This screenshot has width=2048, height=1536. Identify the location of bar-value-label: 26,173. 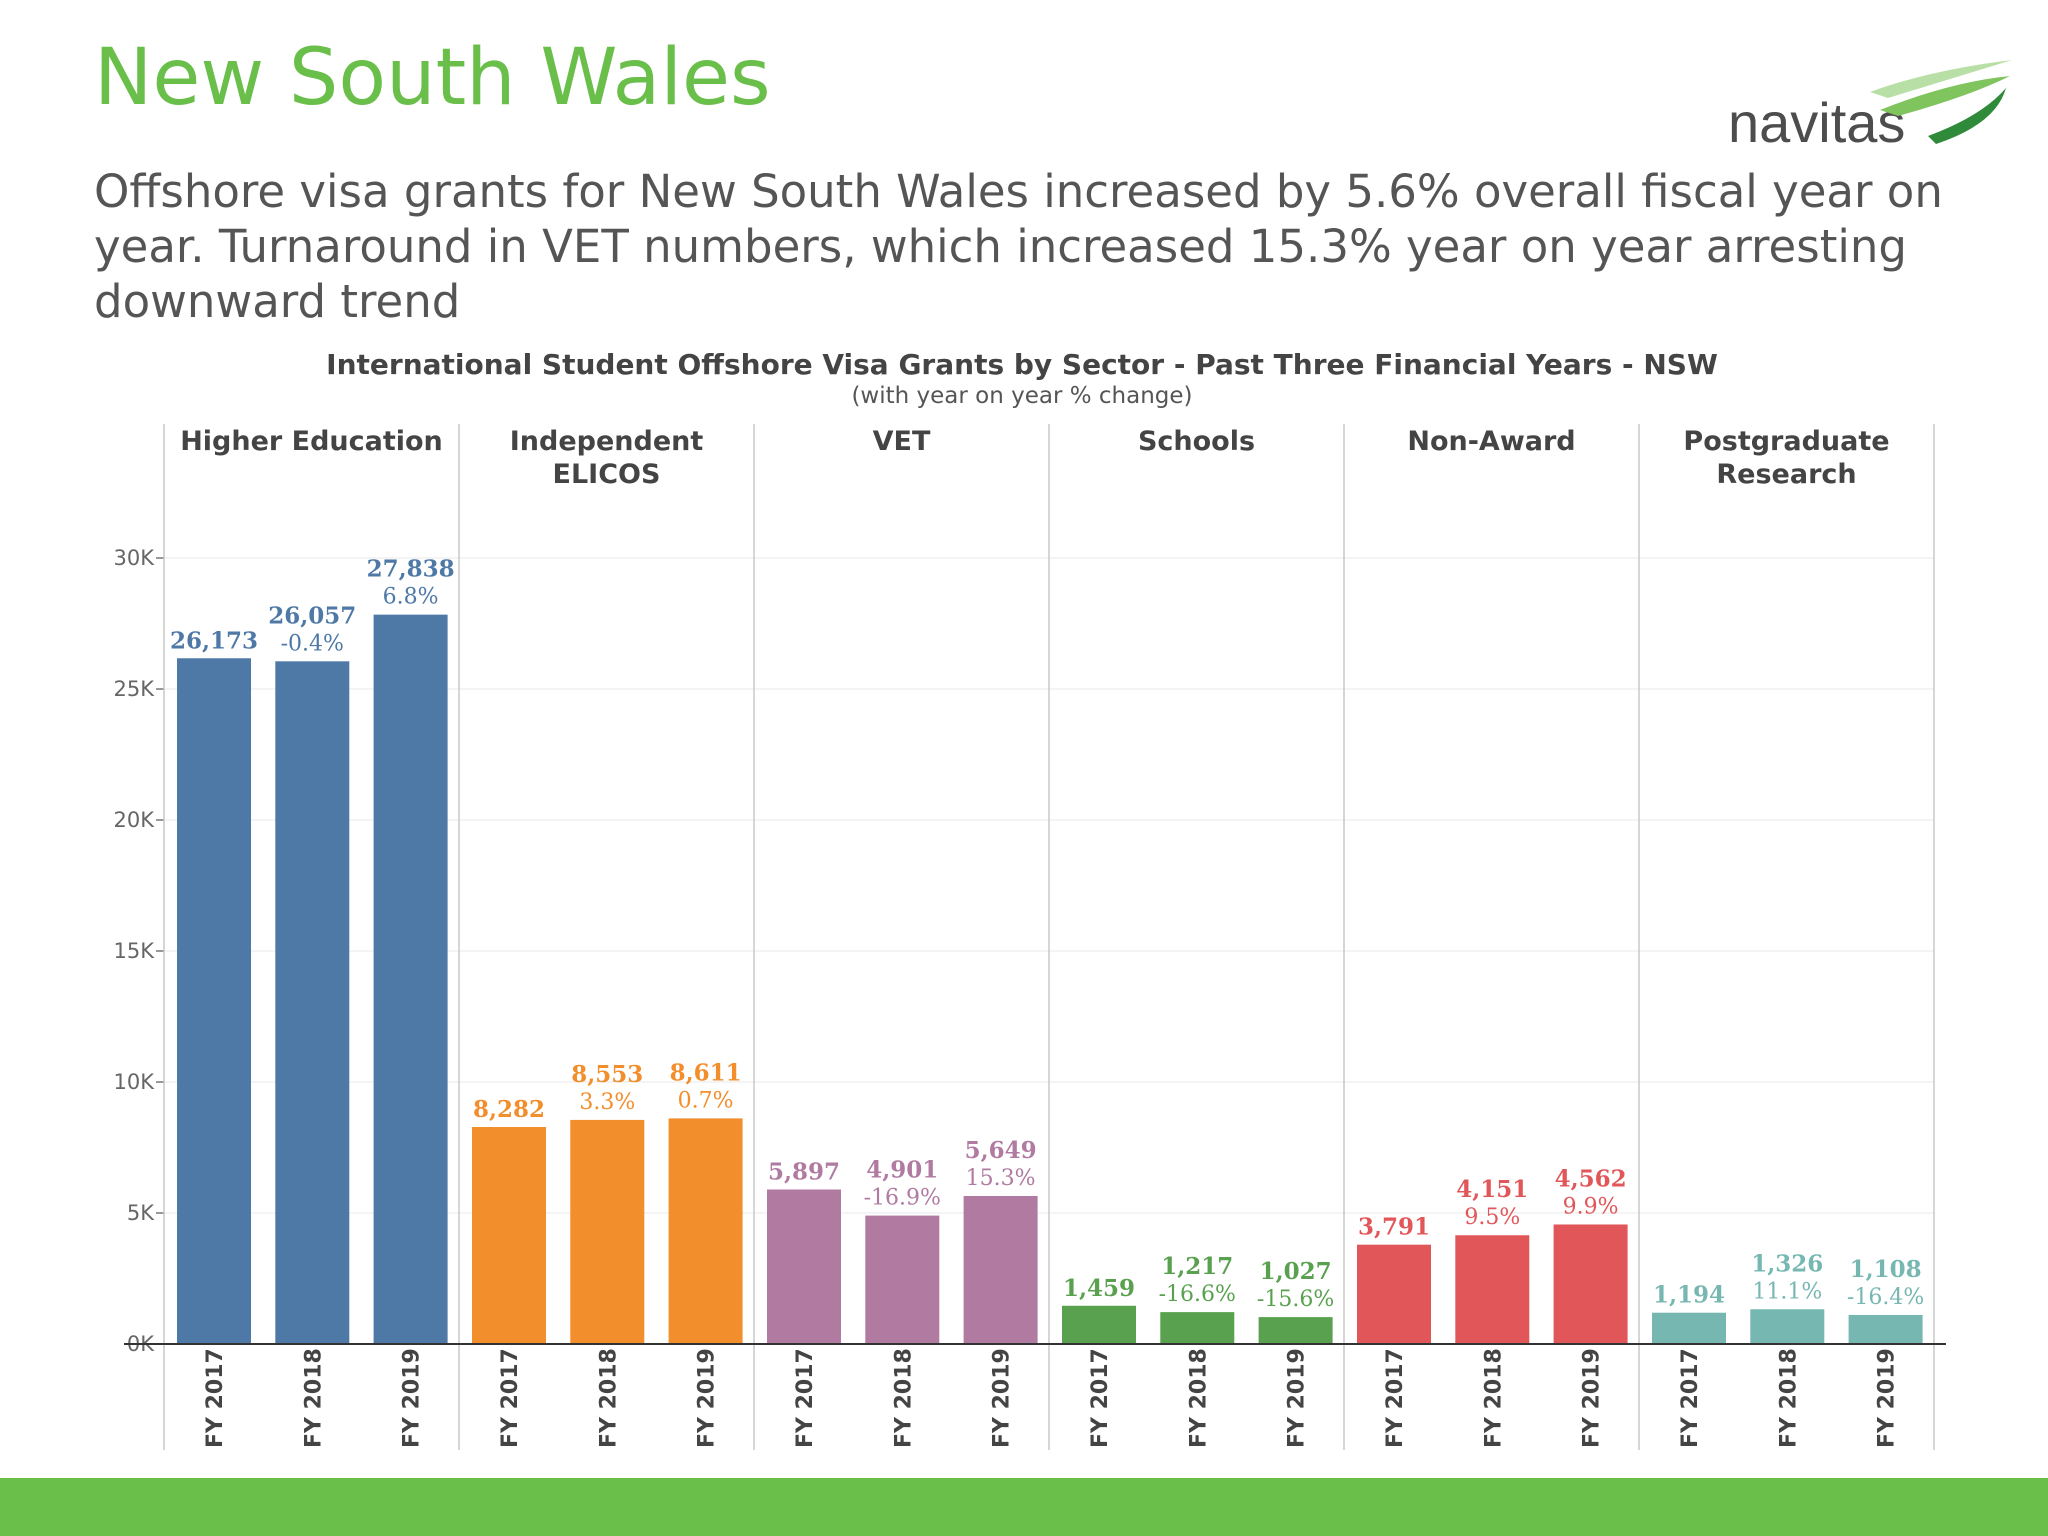
(214, 640).